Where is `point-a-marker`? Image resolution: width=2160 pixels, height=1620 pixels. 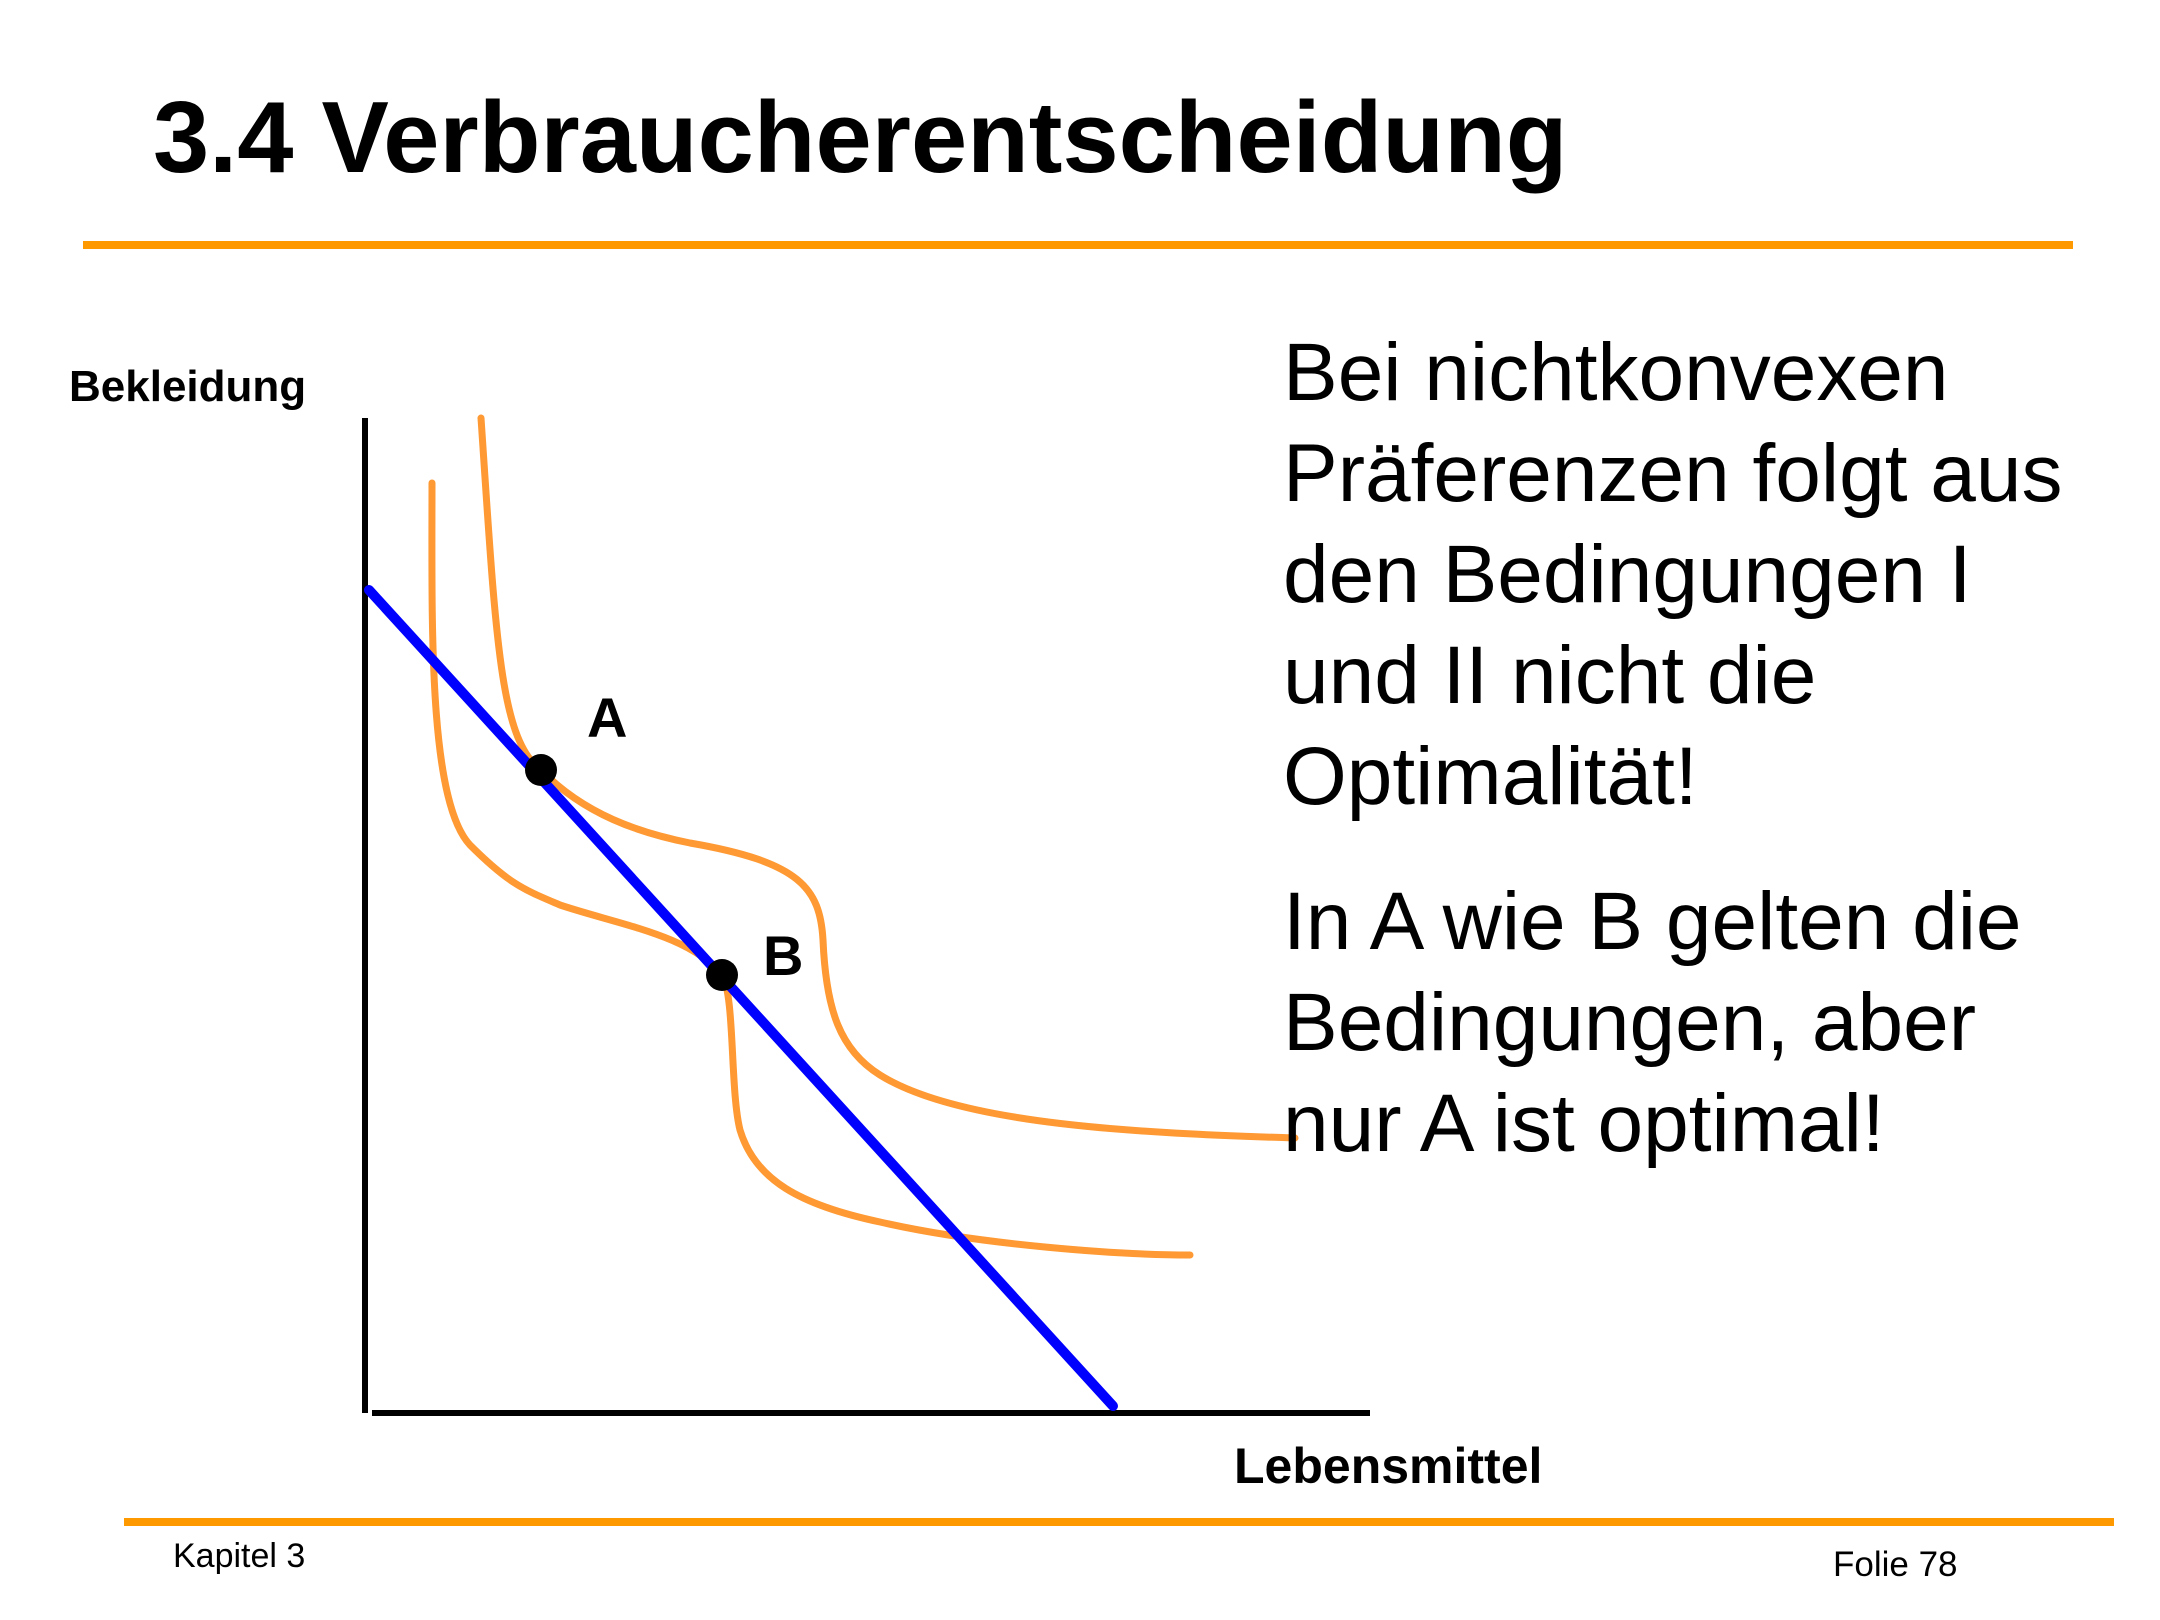
point-a-marker is located at coordinates (541, 770).